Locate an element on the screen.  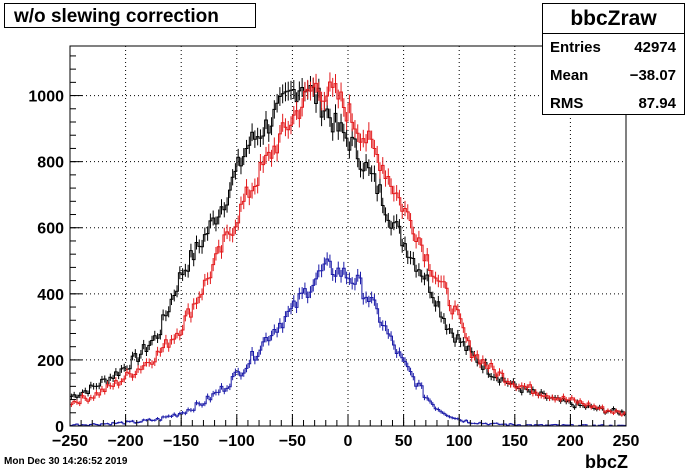
x-tick-label: −250 is located at coordinates (70, 441).